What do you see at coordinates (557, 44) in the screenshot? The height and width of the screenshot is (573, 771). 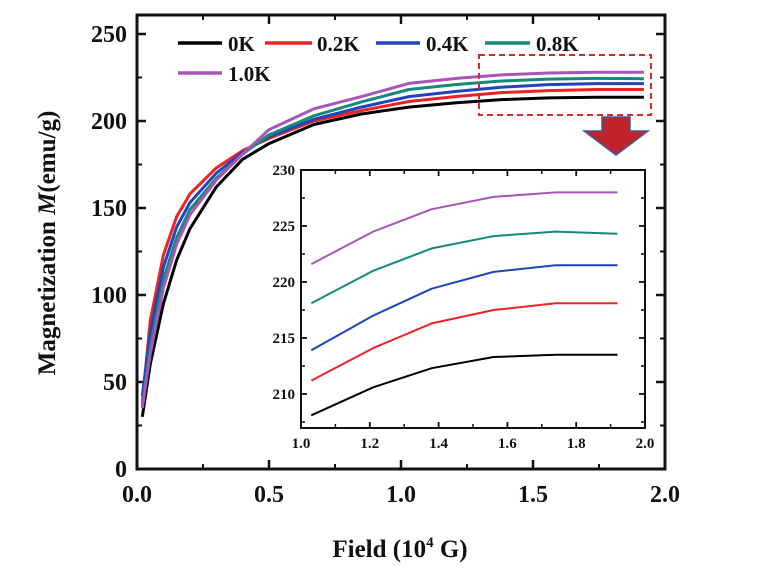 I see `legend-label: 0.8K` at bounding box center [557, 44].